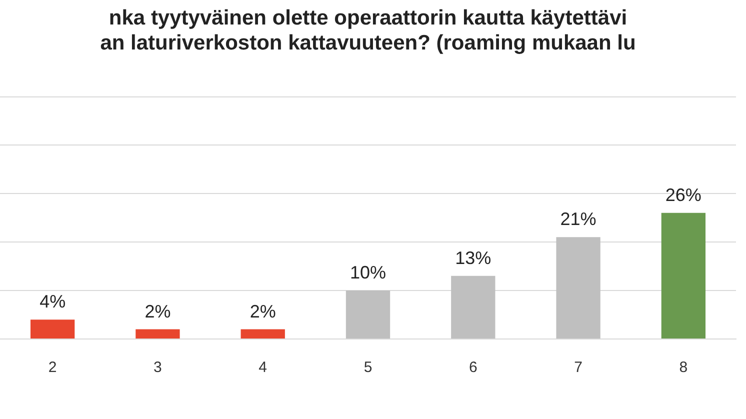  What do you see at coordinates (473, 258) in the screenshot?
I see `data-label: 13%` at bounding box center [473, 258].